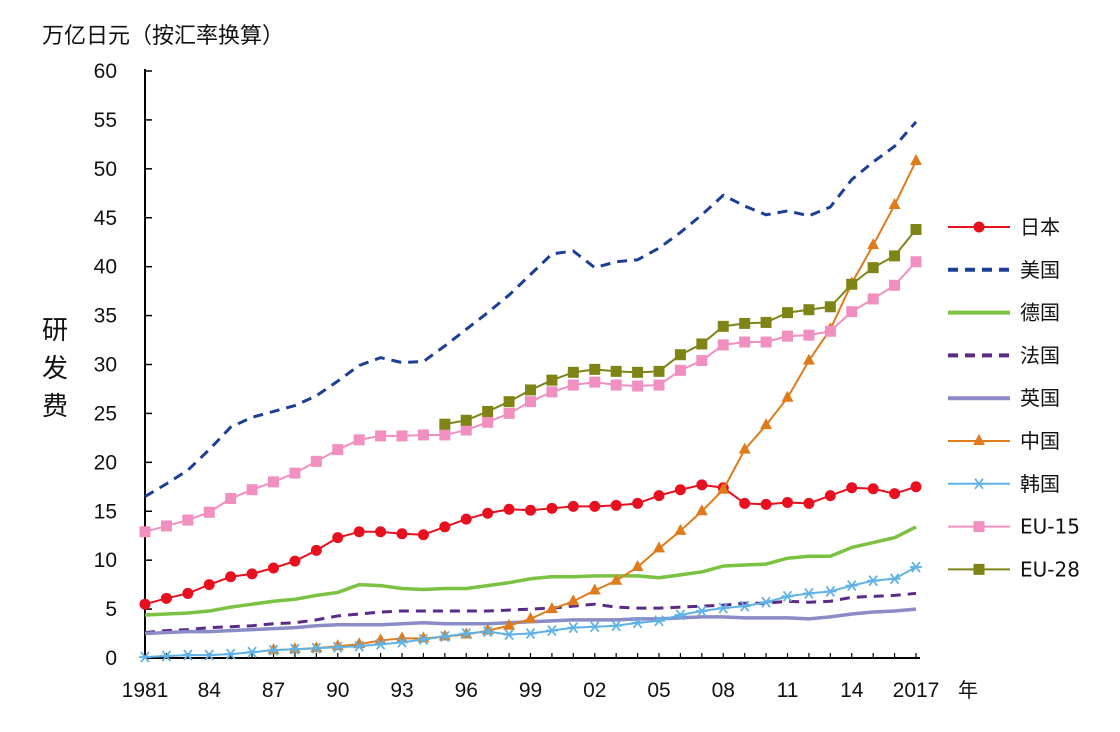 This screenshot has width=1120, height=732. What do you see at coordinates (105, 560) in the screenshot?
I see `y-tick-label: 10` at bounding box center [105, 560].